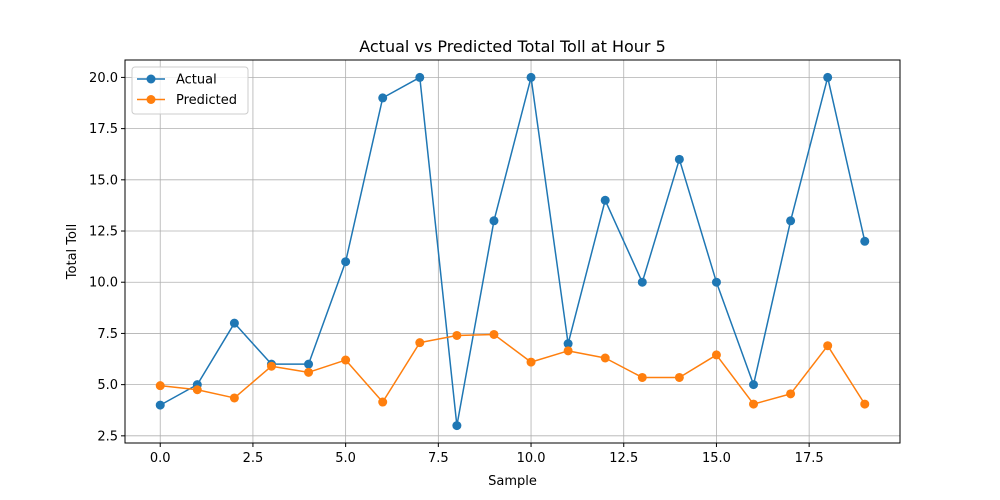 Image resolution: width=1000 pixels, height=500 pixels. Describe the element at coordinates (107, 385) in the screenshot. I see `y-tick-label: 5.0` at that location.